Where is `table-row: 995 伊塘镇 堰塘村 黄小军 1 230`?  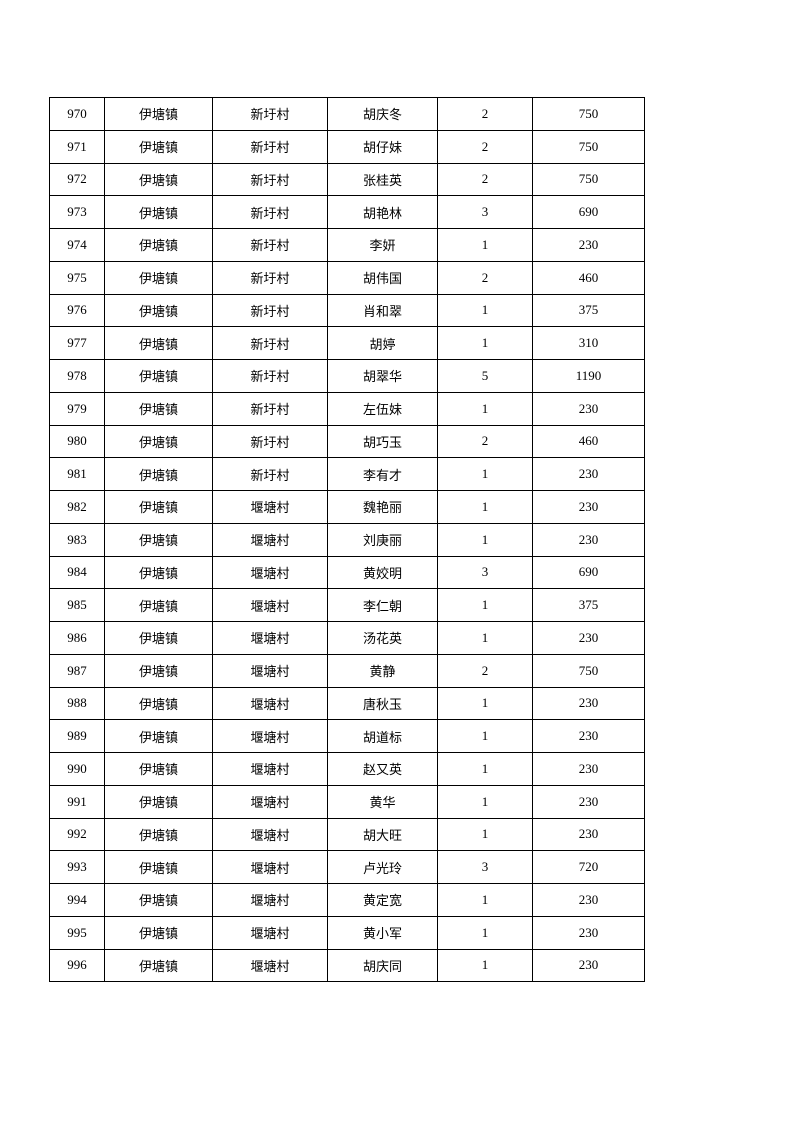 table-row: 995 伊塘镇 堰塘村 黄小军 1 230 is located at coordinates (347, 932).